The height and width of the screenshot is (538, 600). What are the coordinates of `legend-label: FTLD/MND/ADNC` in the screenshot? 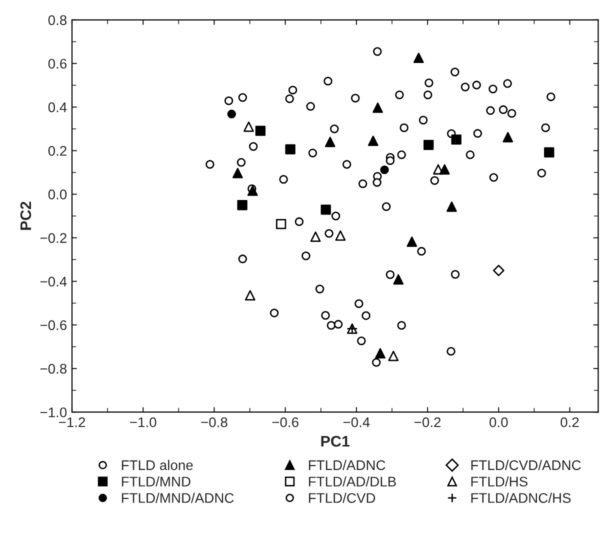 It's located at (178, 497).